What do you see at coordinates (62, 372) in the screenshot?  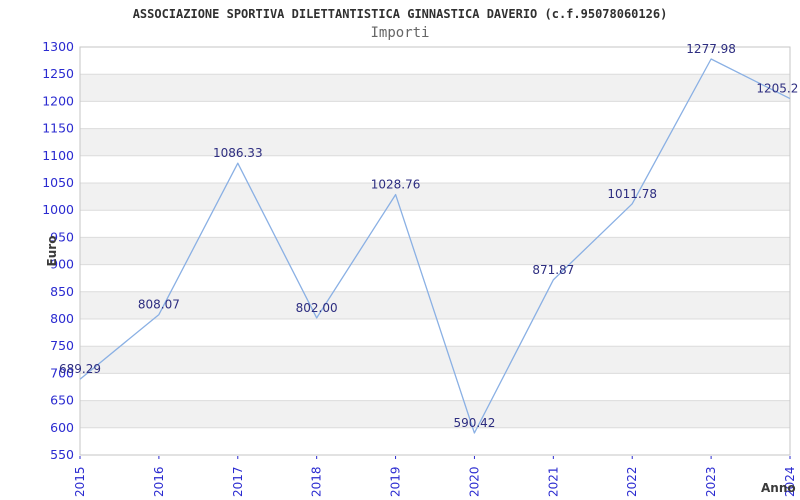 I see `y-tick-label: 700` at bounding box center [62, 372].